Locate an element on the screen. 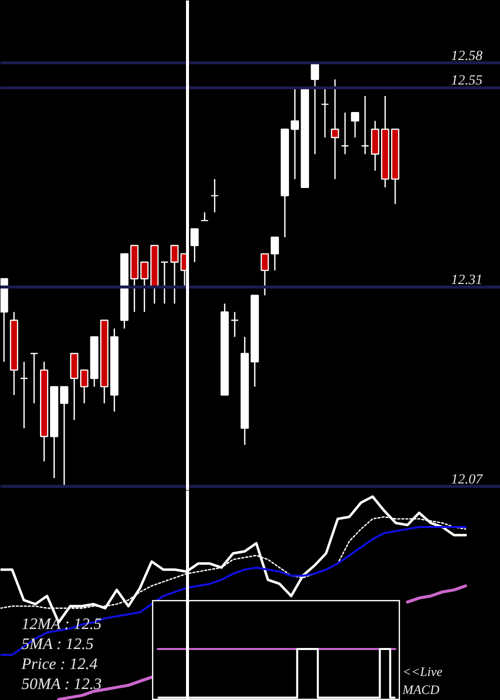 The height and width of the screenshot is (700, 500). ref-line-label: 12.55 is located at coordinates (466, 81).